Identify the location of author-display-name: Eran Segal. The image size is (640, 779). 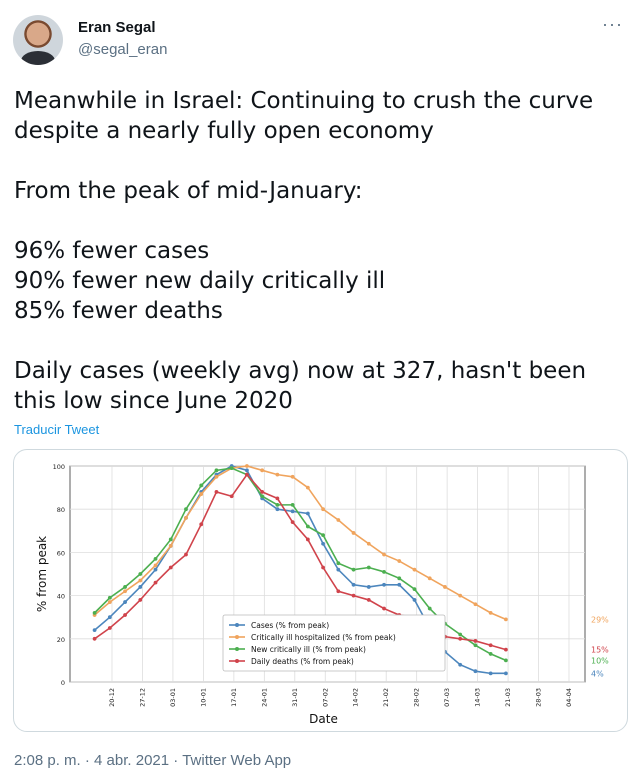
(117, 27).